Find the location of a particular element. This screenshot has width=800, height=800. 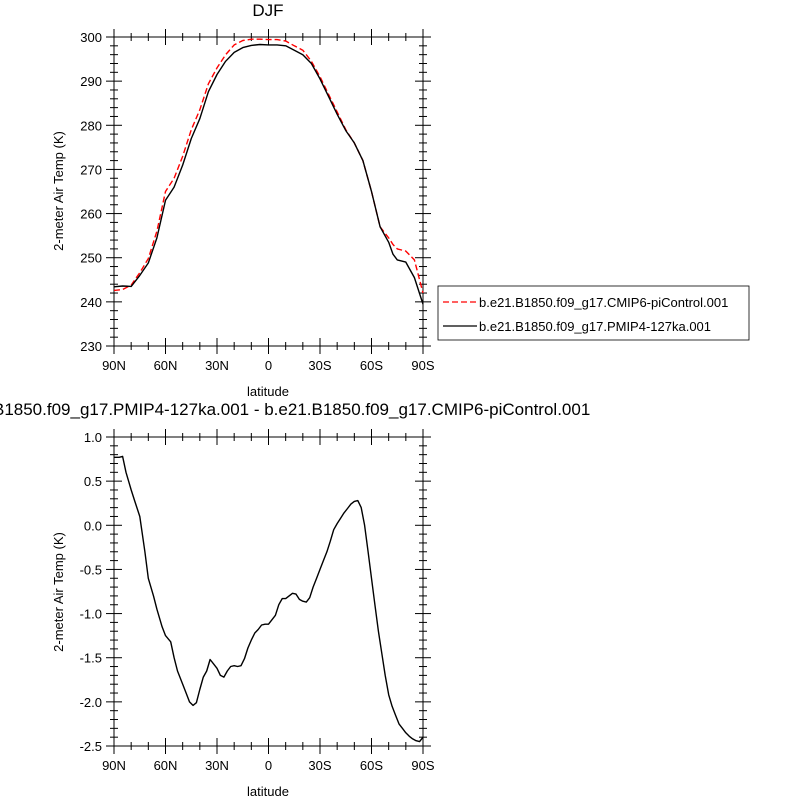

y-tick-label: 0.0 is located at coordinates (93, 525).